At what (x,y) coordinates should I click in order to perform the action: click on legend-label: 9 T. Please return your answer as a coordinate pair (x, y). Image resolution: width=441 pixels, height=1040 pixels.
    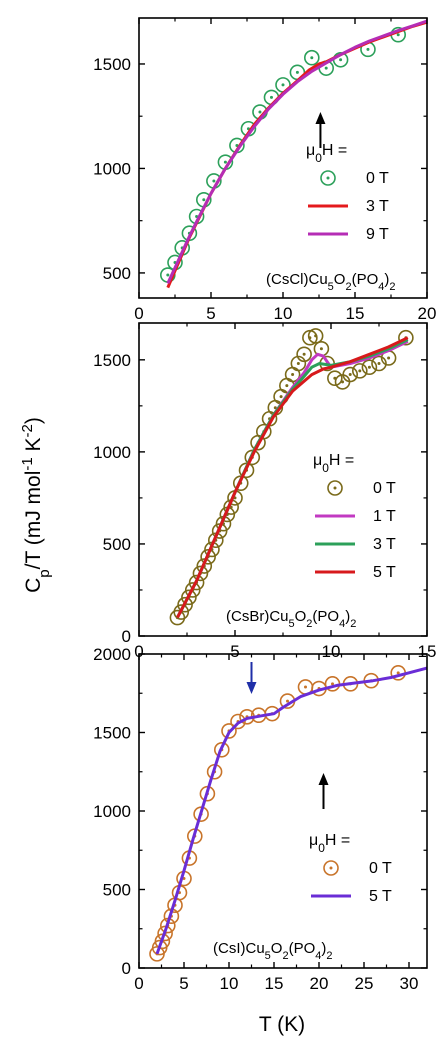
    Looking at the image, I should click on (377, 234).